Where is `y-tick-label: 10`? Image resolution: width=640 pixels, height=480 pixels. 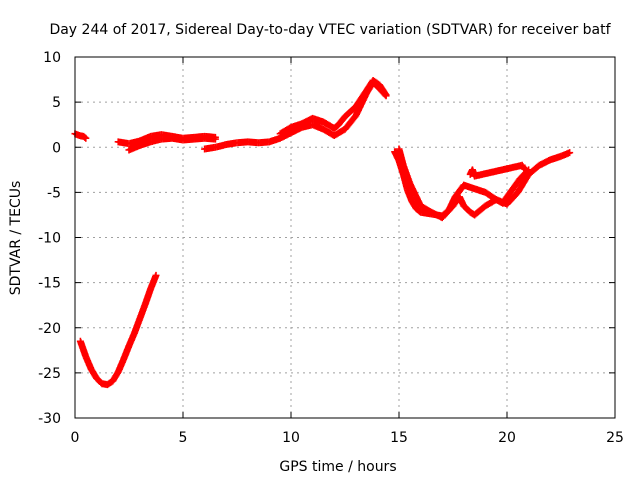 y-tick-label: 10 is located at coordinates (52, 58).